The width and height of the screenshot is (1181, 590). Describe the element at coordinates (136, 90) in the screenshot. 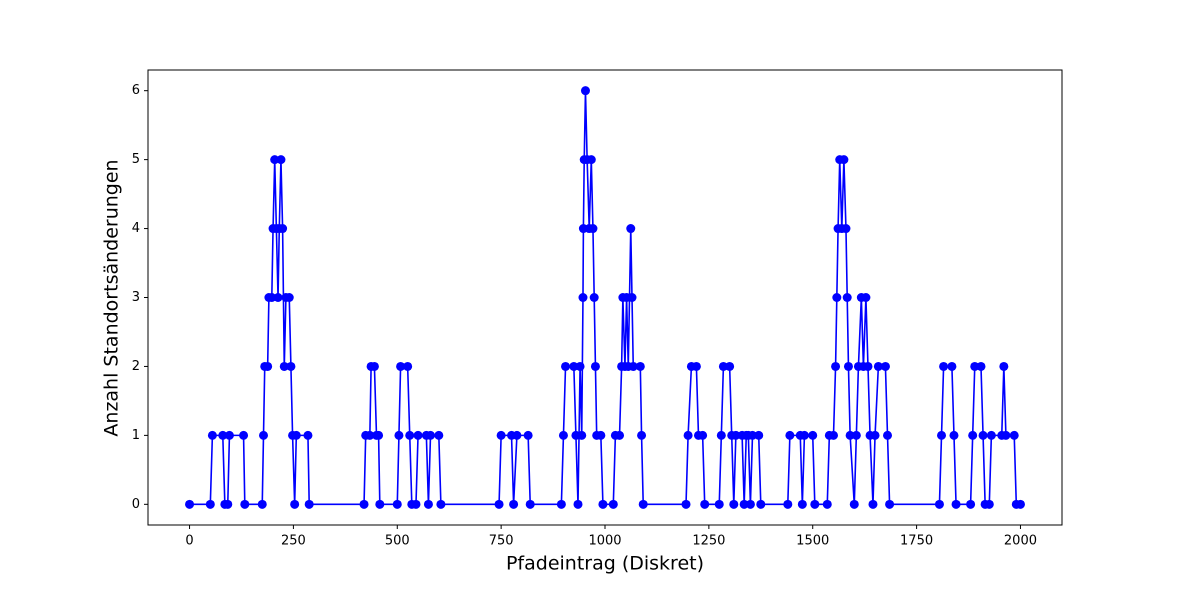

I see `y-tick-label: 6` at that location.